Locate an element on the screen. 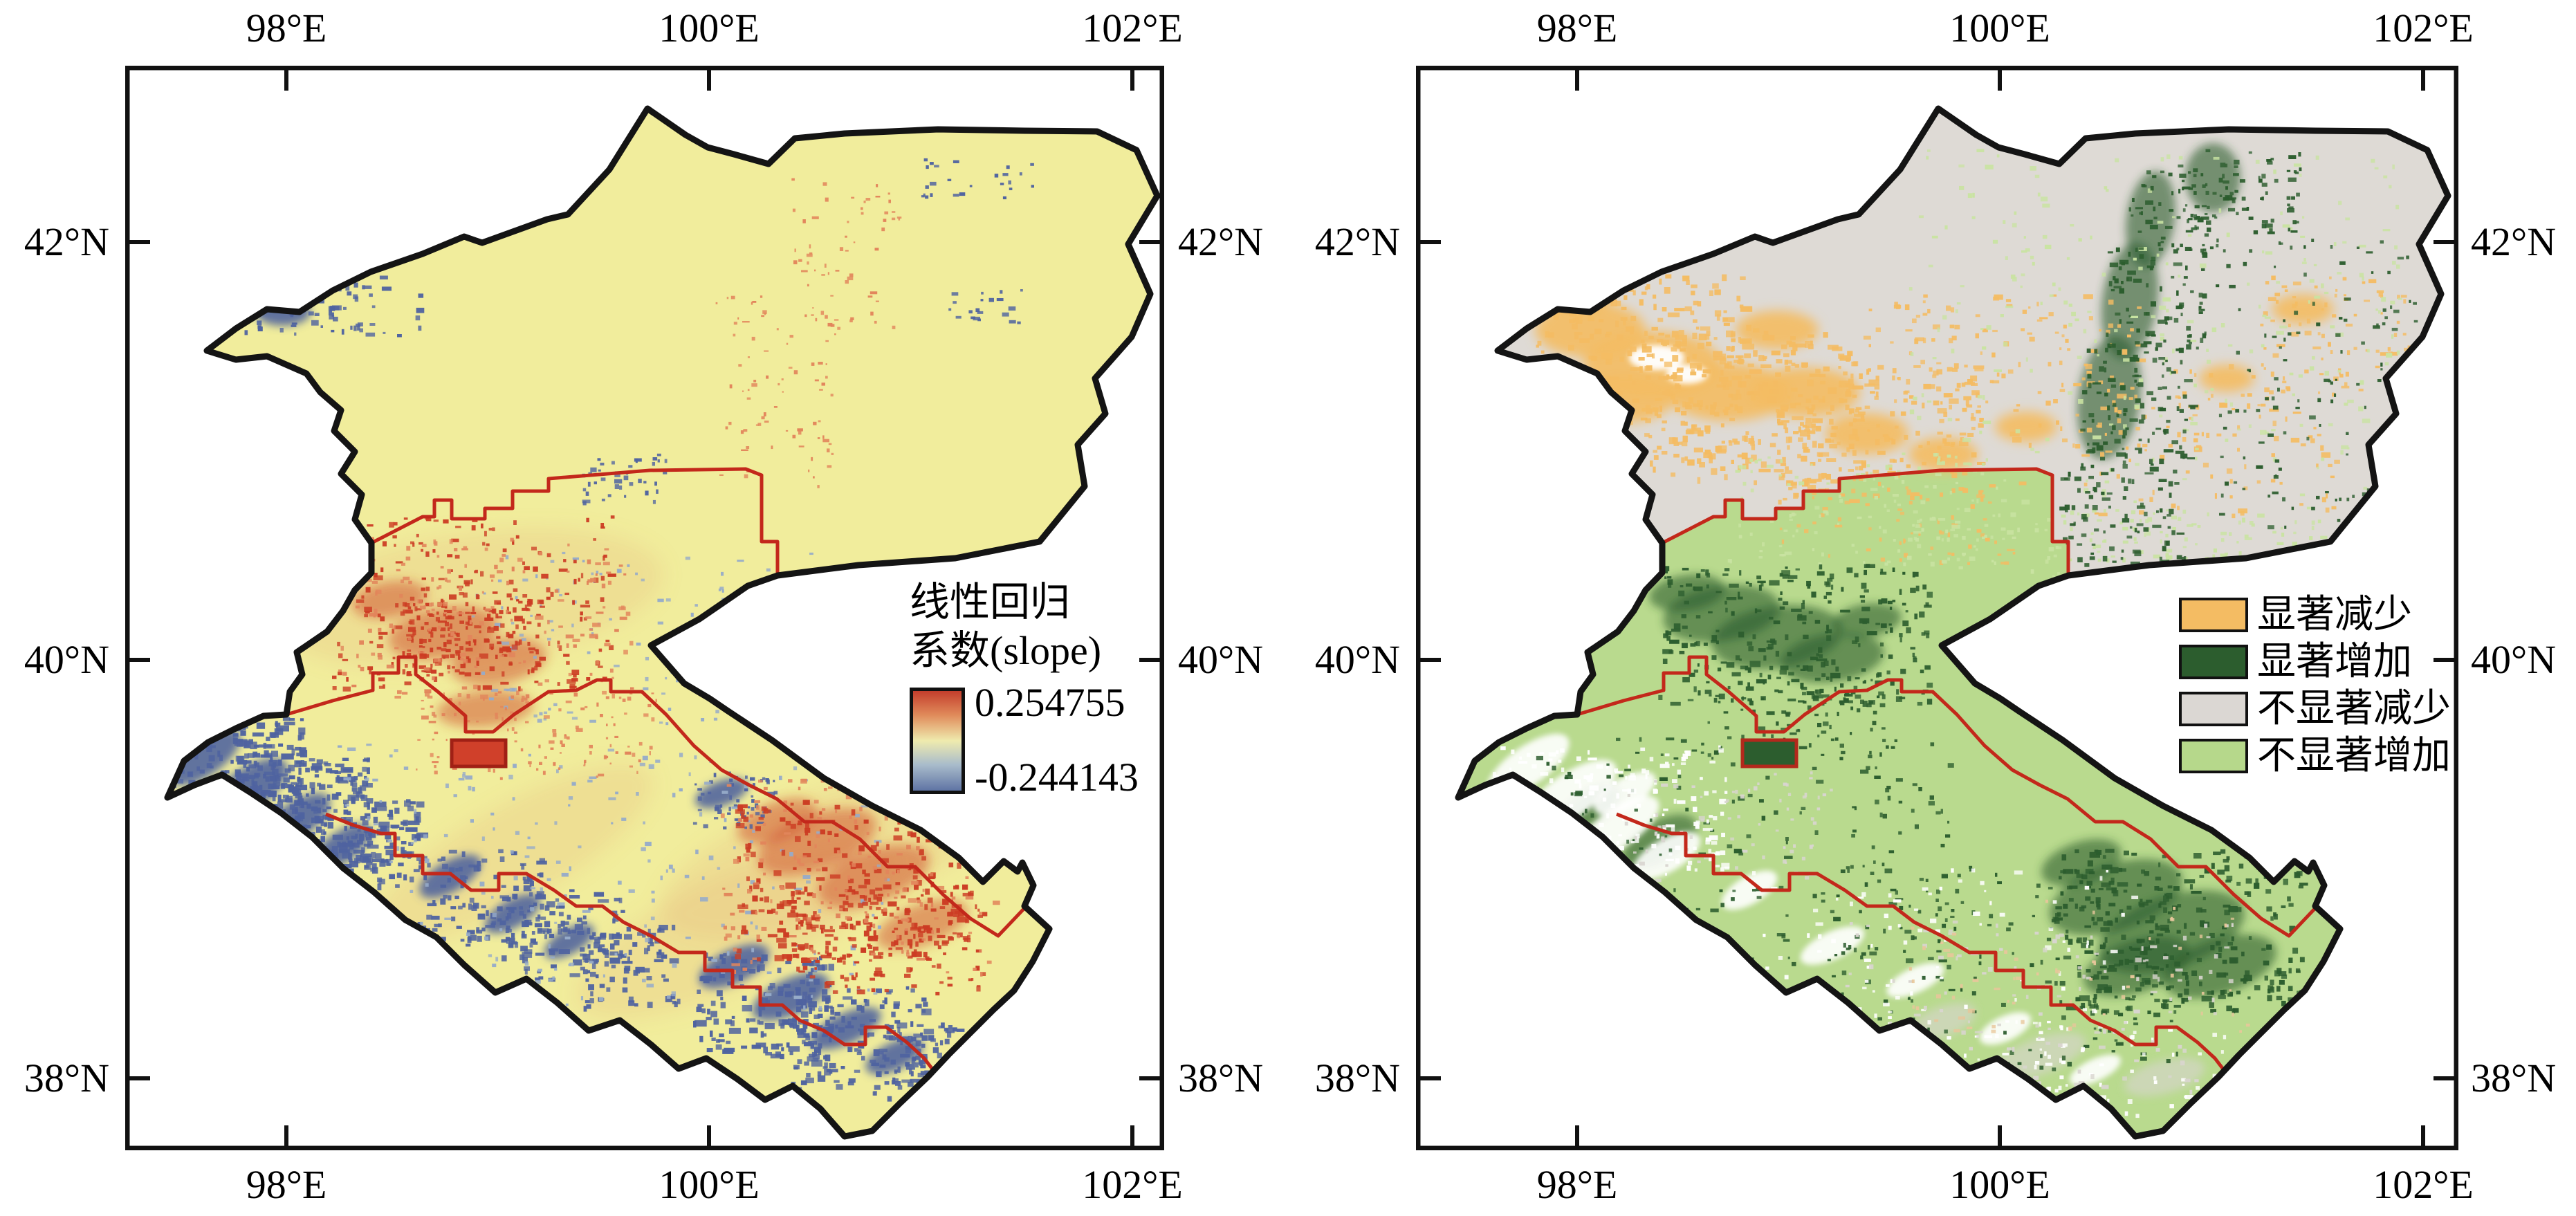 The width and height of the screenshot is (2576, 1216). slope-legend-title-line2: 系数(slope) is located at coordinates (1006, 651).